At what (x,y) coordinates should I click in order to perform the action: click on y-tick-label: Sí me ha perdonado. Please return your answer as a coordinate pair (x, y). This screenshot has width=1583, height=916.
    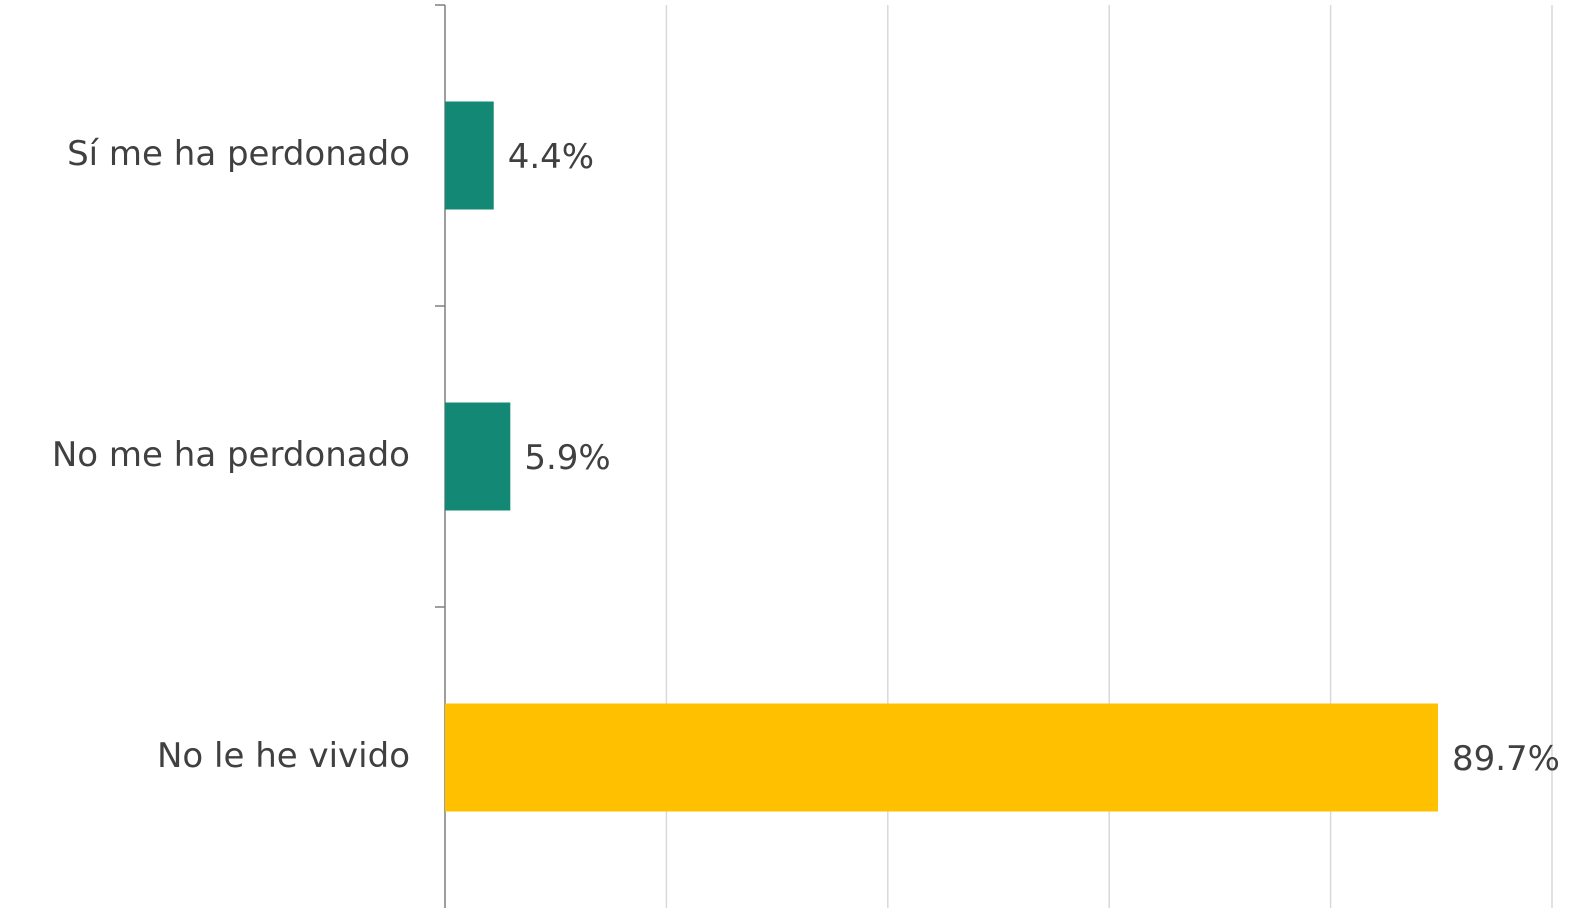
    Looking at the image, I should click on (238, 154).